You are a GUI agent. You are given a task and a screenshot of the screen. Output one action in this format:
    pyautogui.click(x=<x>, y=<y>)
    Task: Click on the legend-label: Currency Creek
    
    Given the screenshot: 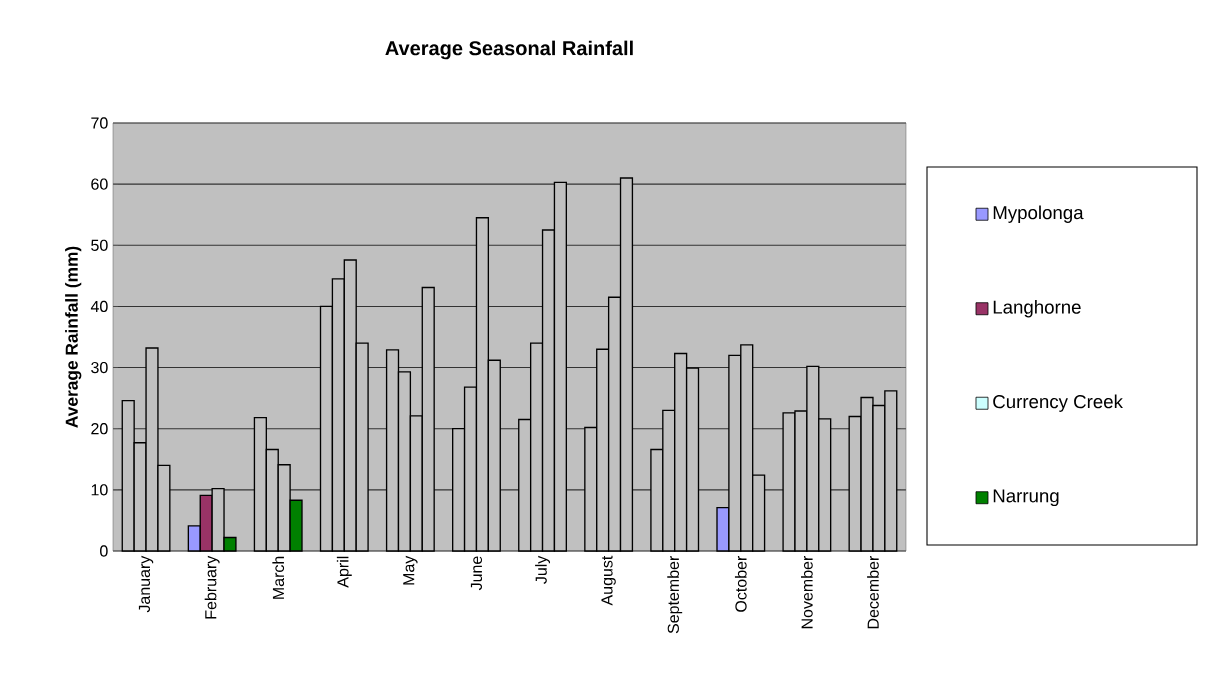 What is the action you would take?
    pyautogui.click(x=1058, y=403)
    